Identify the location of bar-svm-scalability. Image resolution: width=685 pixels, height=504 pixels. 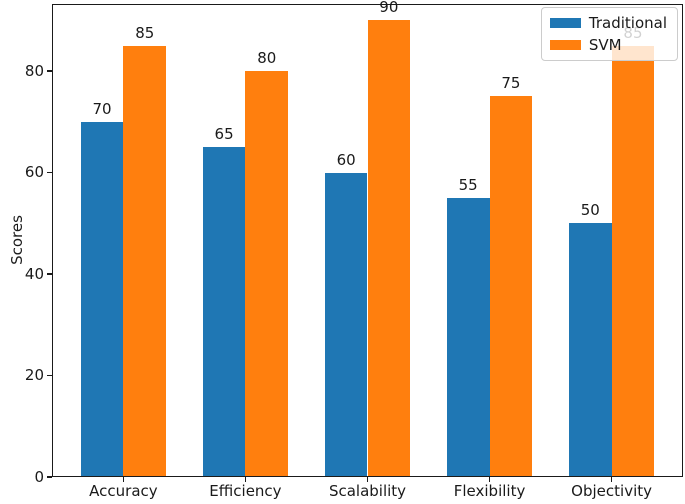
(389, 248).